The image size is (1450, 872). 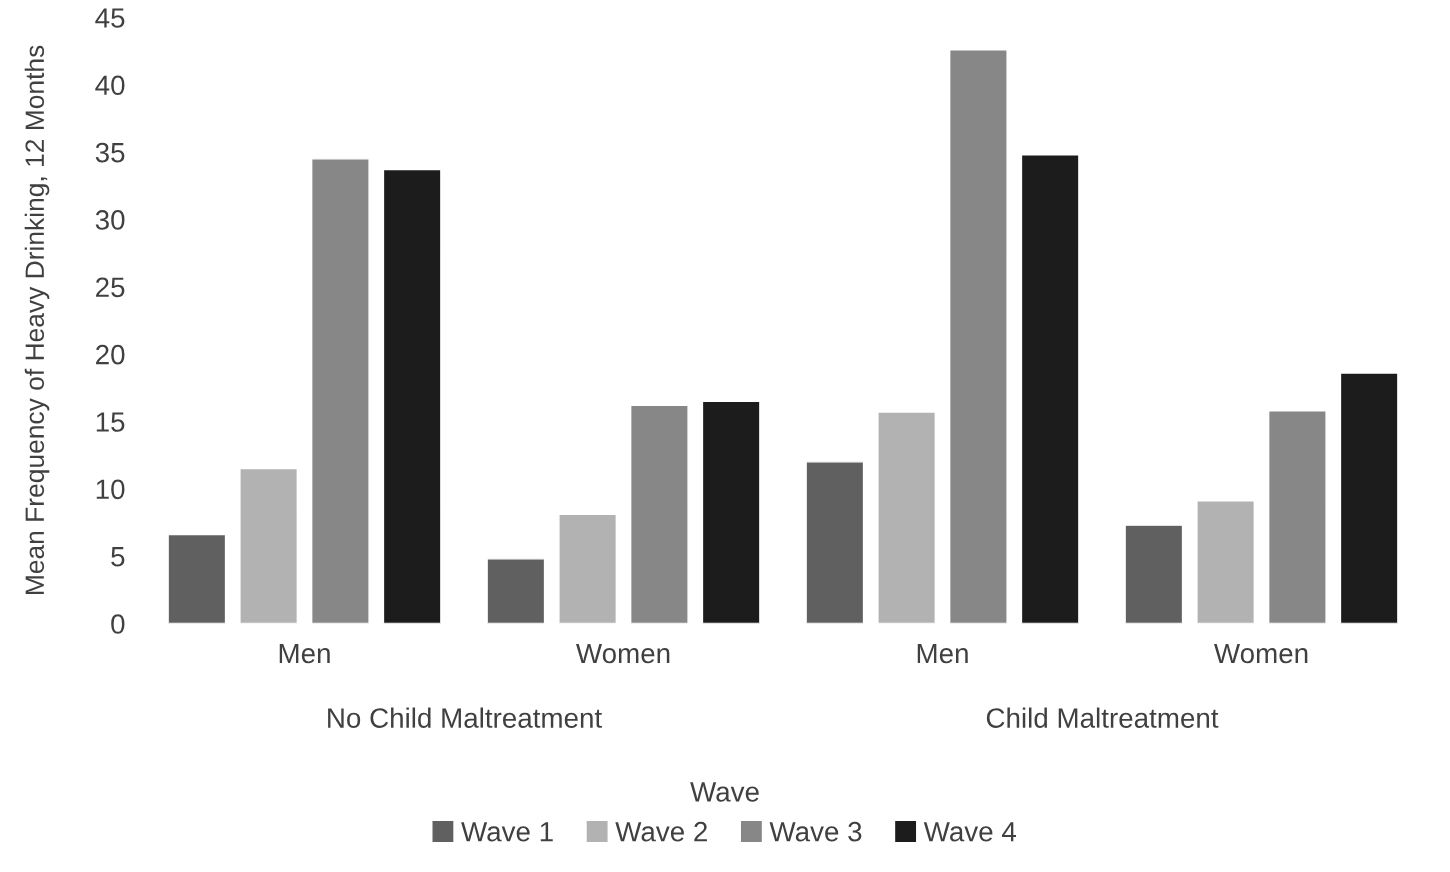 What do you see at coordinates (110, 354) in the screenshot?
I see `y-tick-label: 20` at bounding box center [110, 354].